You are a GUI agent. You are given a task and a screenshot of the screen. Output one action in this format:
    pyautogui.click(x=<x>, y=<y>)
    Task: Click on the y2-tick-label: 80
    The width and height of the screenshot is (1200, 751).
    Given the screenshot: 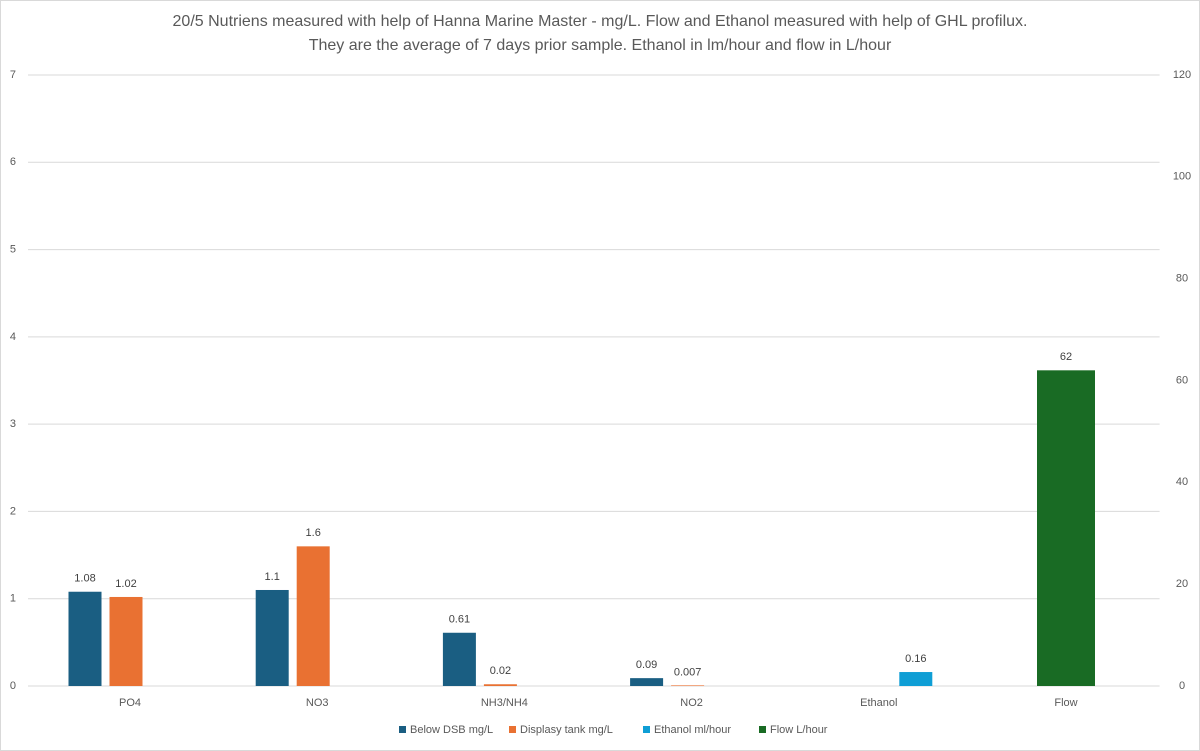 What is the action you would take?
    pyautogui.click(x=1182, y=279)
    